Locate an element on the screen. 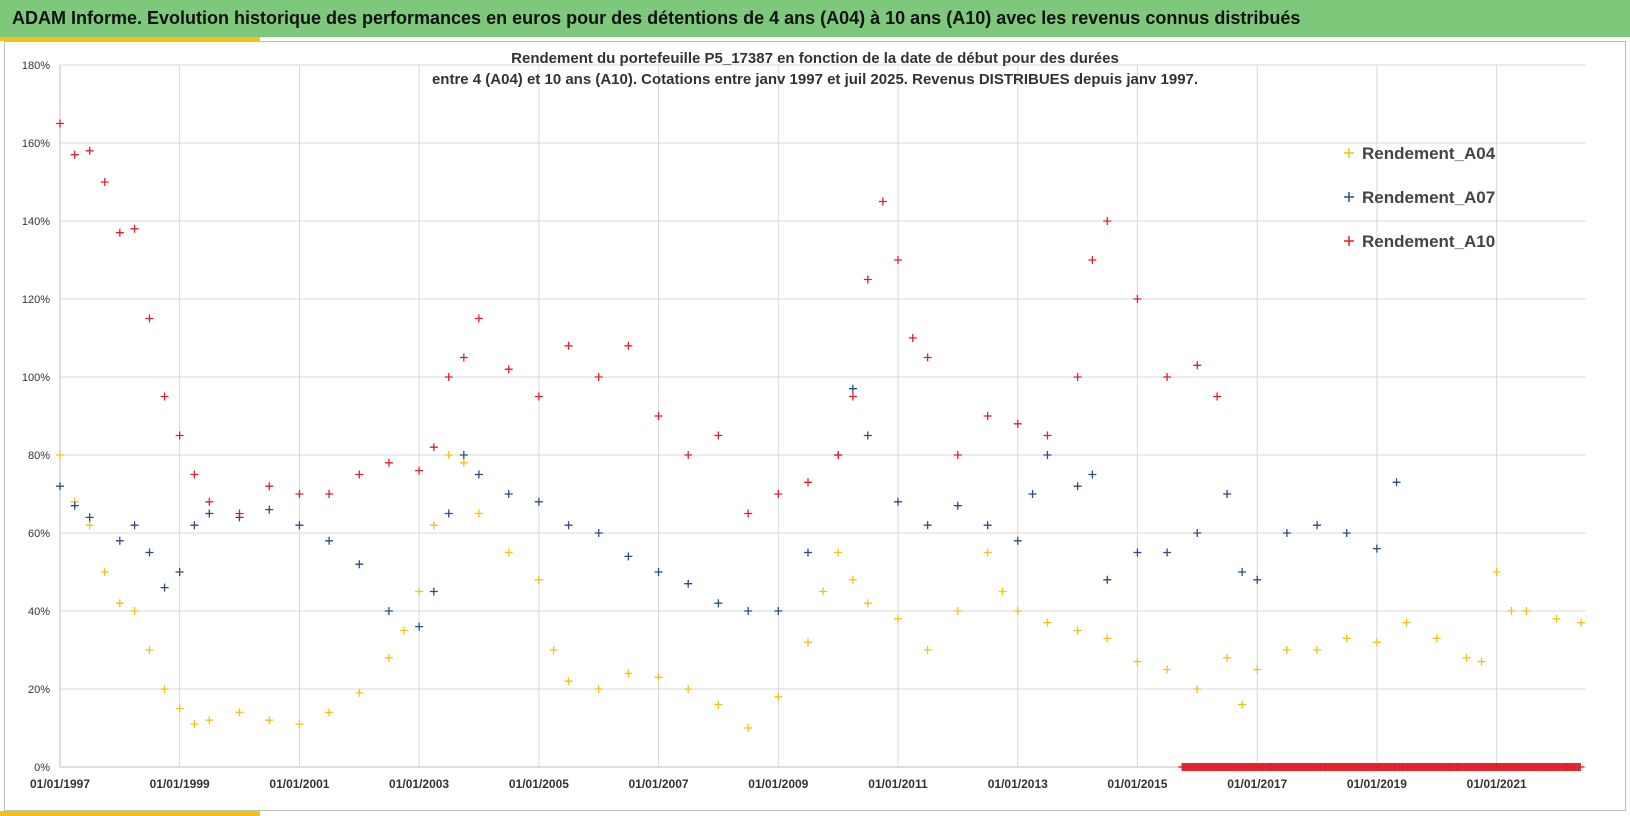  legend-label: Rendement_A04 is located at coordinates (1429, 153).